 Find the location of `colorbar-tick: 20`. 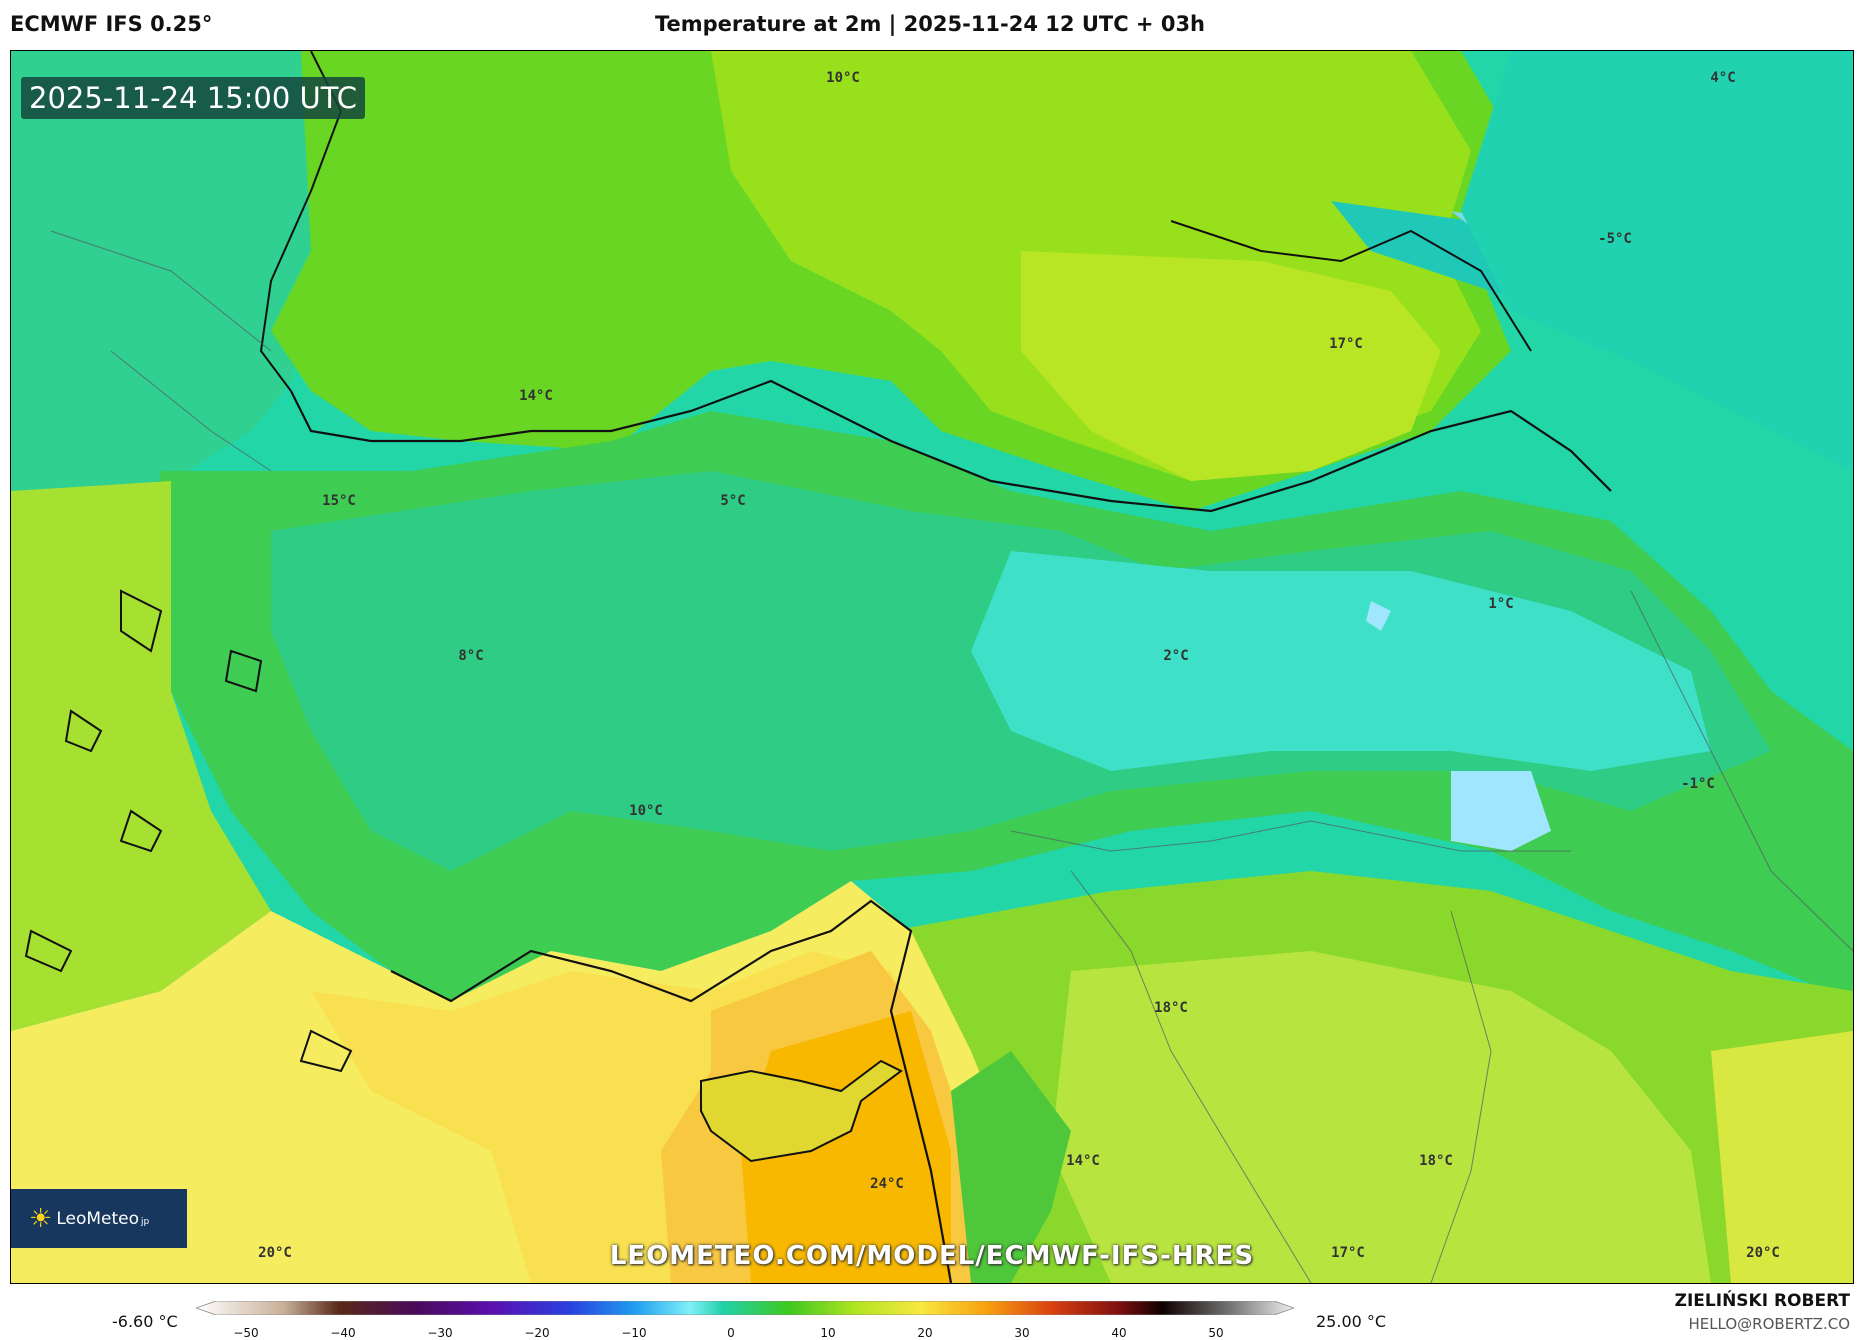

colorbar-tick: 20 is located at coordinates (925, 1333).